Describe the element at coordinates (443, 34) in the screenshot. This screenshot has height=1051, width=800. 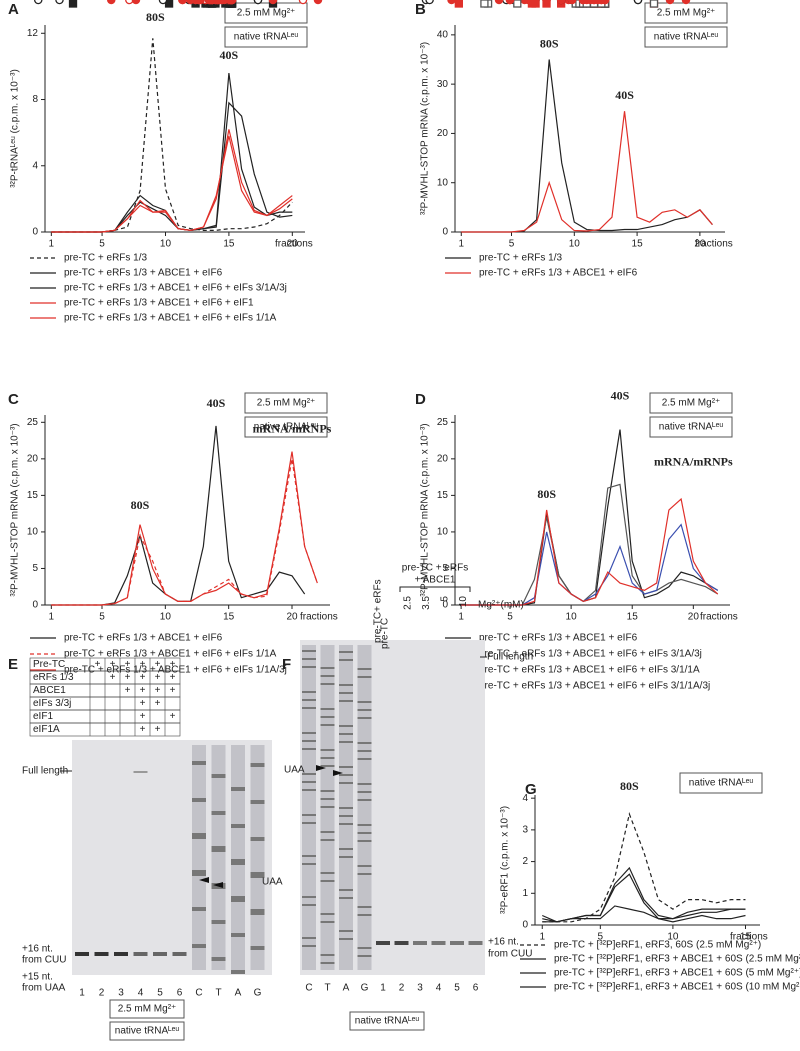
I see `y-tick-label: 40` at that location.